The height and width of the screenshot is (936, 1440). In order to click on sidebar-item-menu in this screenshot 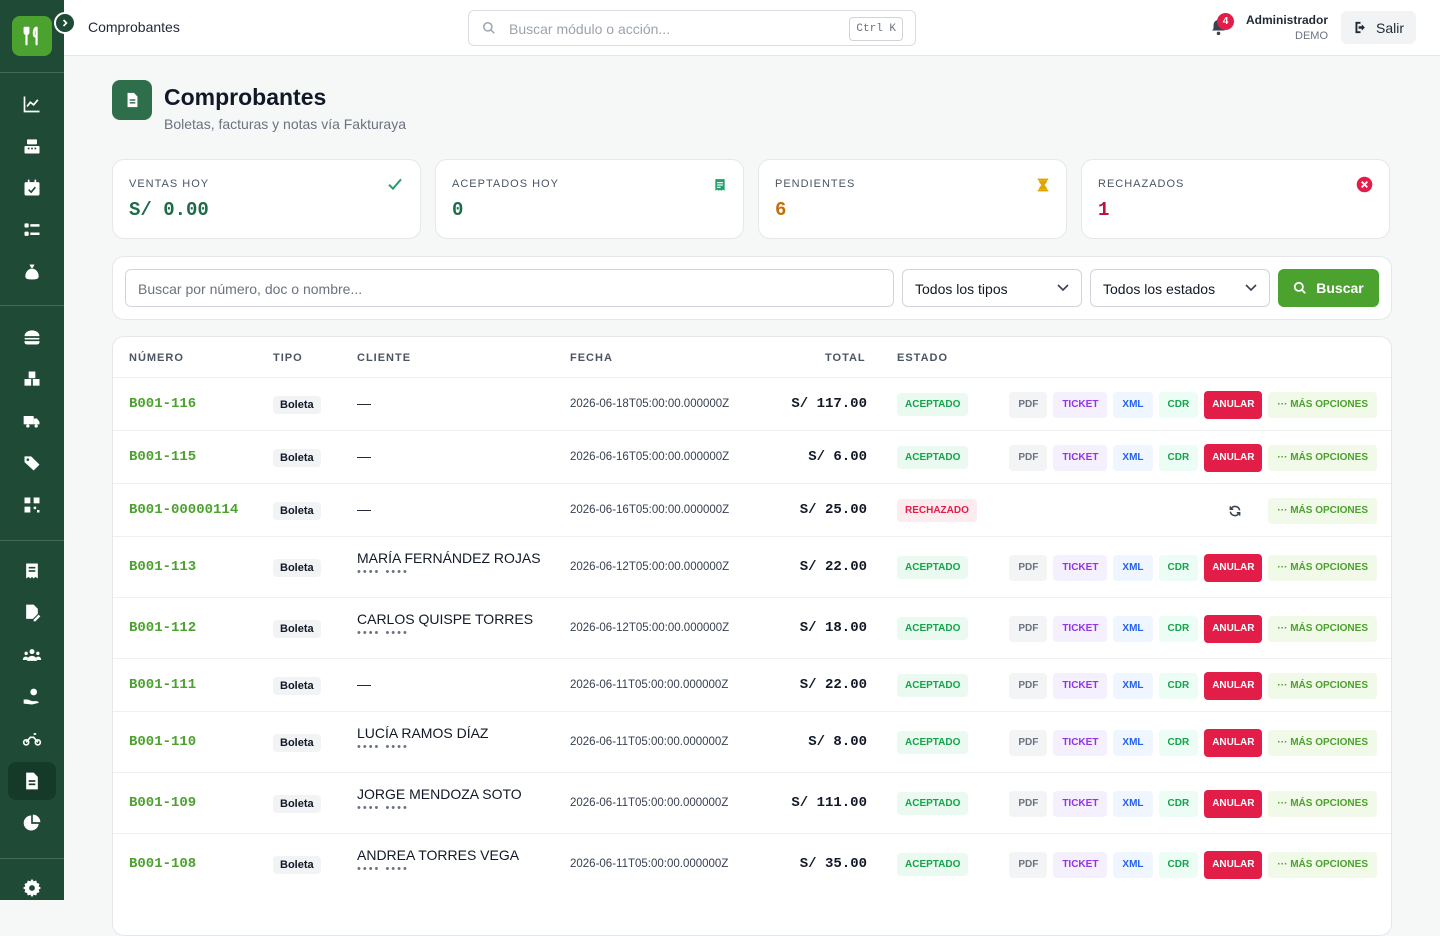, I will do `click(32, 337)`.